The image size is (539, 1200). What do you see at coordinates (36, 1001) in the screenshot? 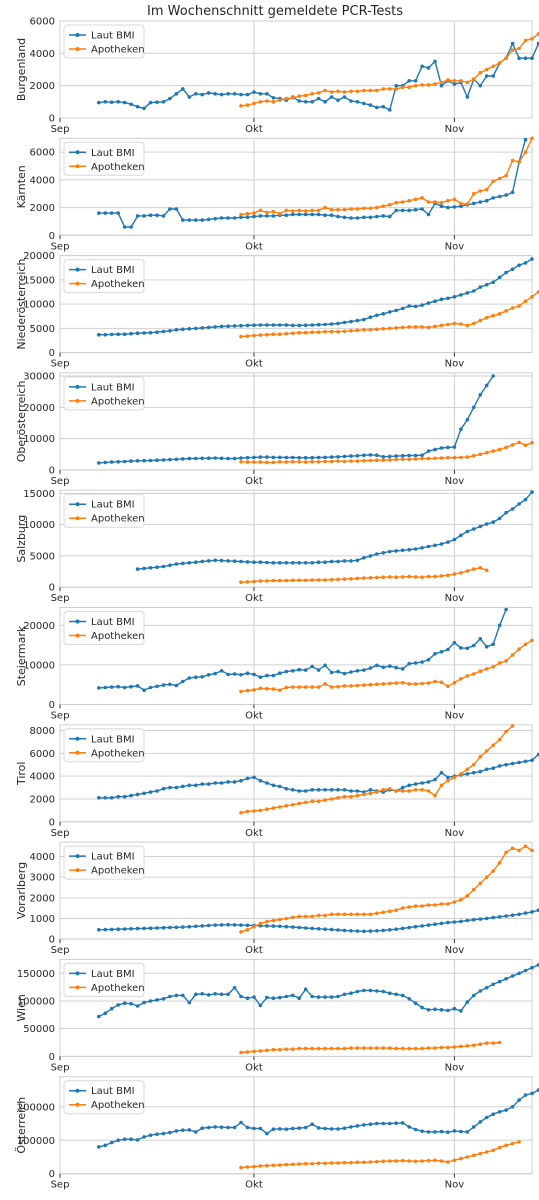
I see `y-tick-label: 100000` at bounding box center [36, 1001].